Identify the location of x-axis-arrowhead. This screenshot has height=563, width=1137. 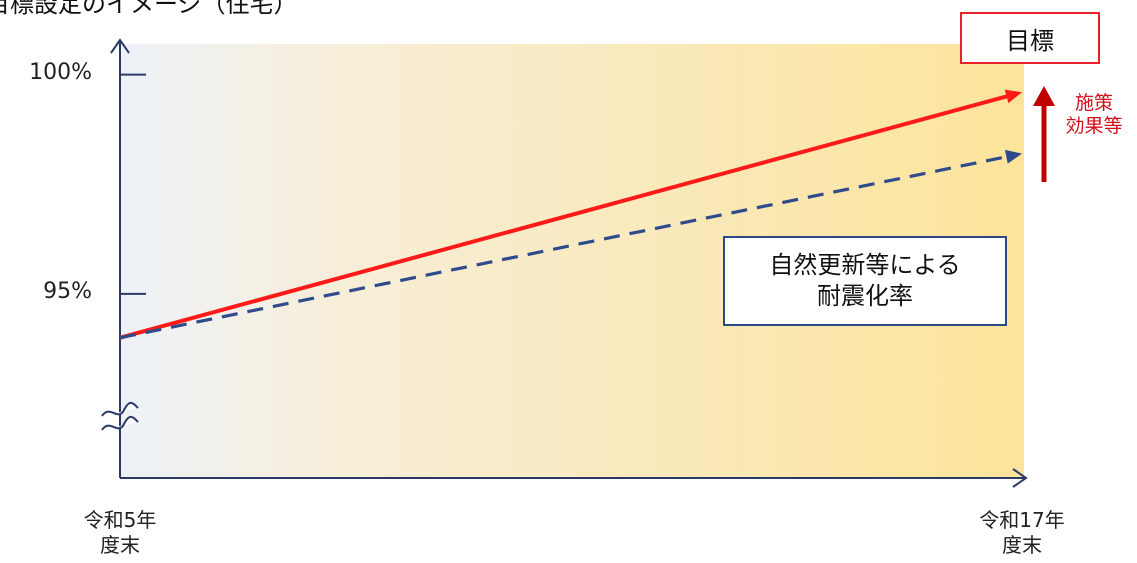
(1020, 478).